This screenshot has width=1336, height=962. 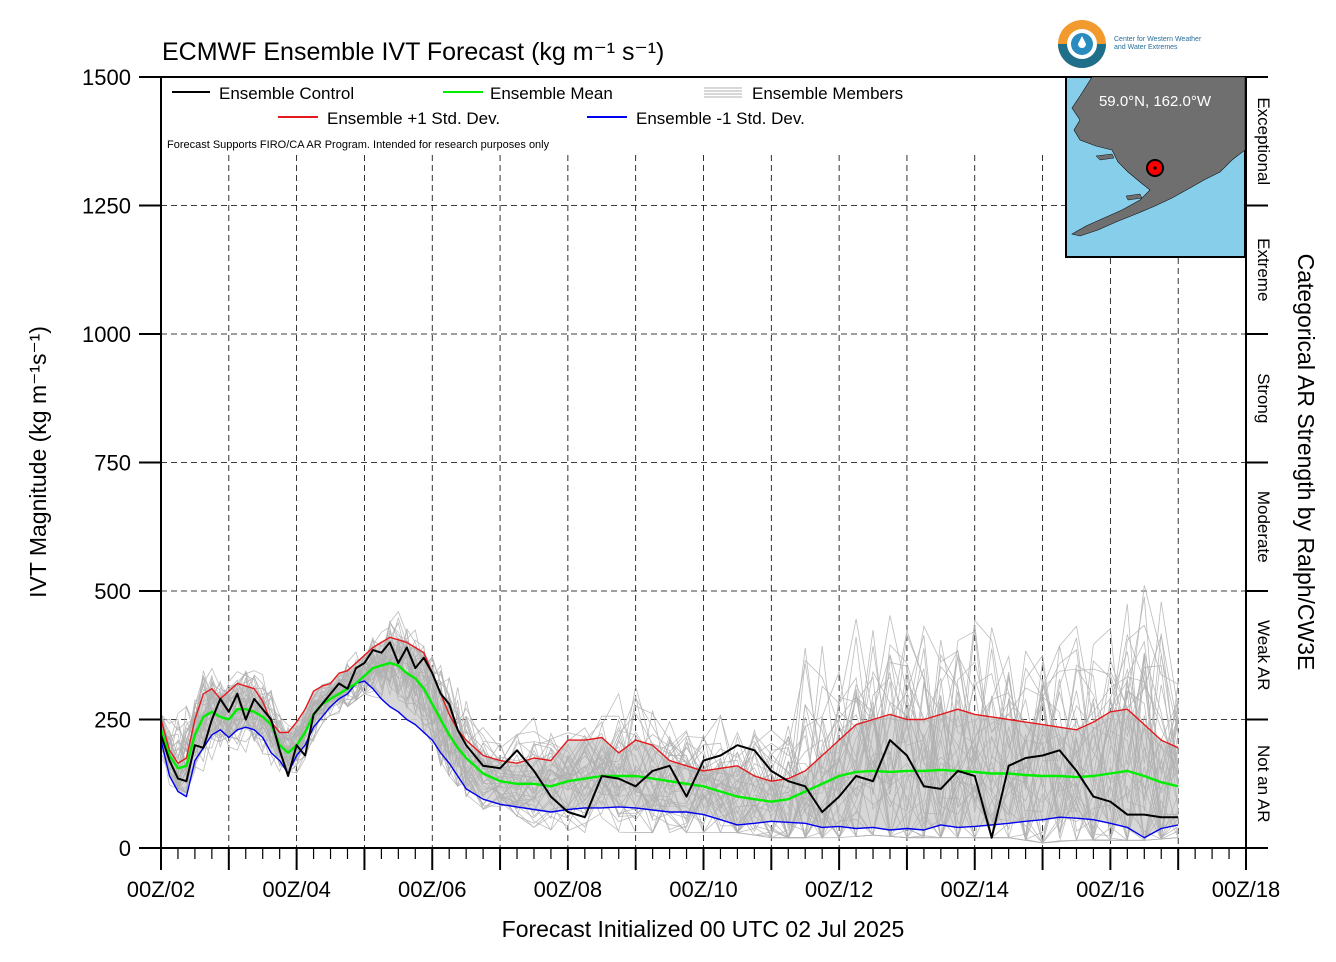 I want to click on location-inset-map: 59.0°N, 162.0°W, so click(x=1155, y=167).